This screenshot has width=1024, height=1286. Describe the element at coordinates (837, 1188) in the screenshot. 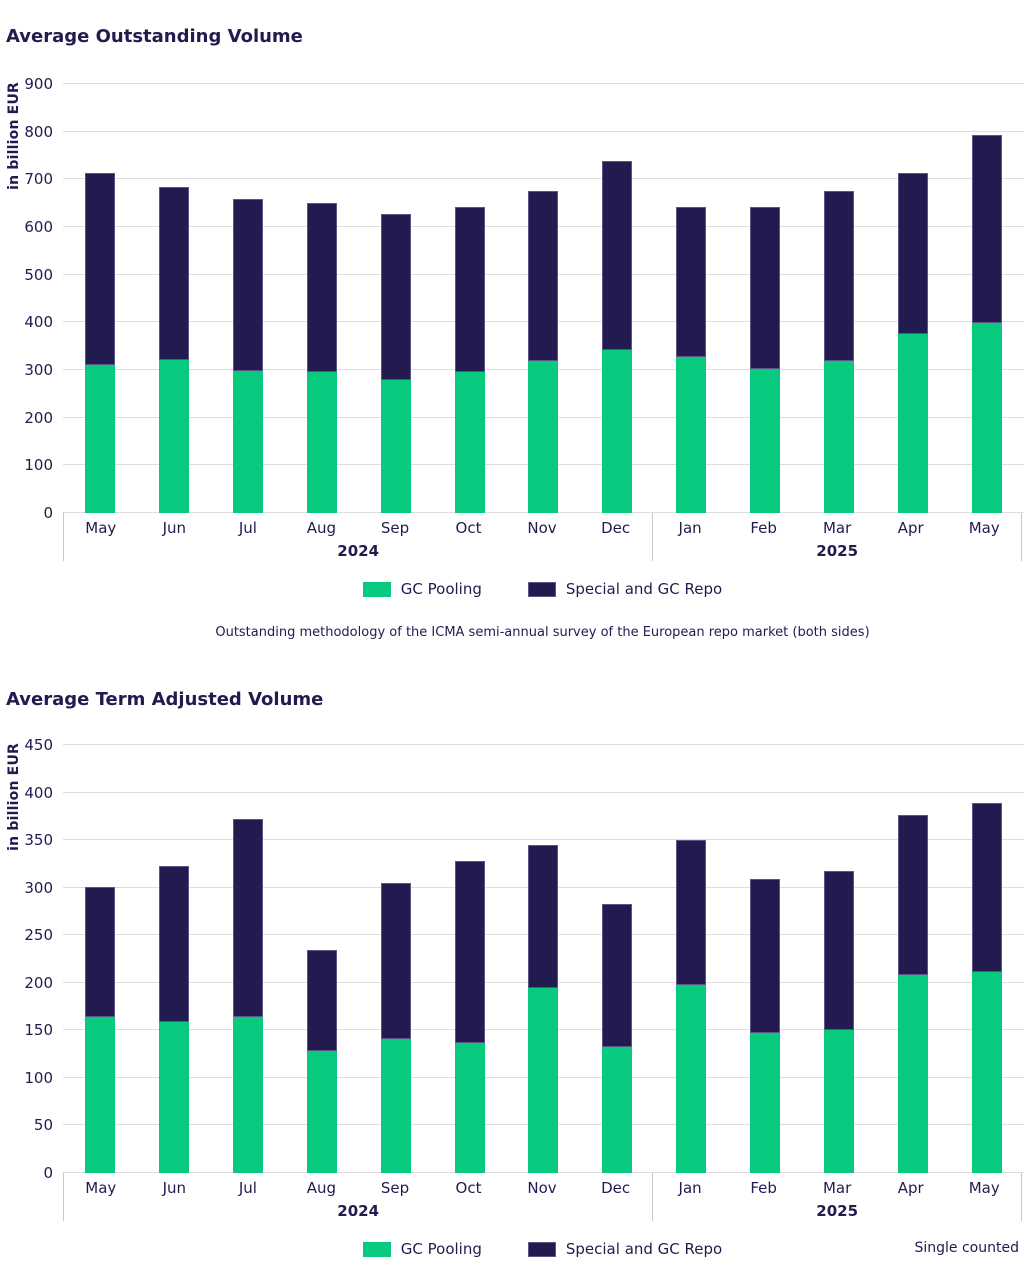

I see `x-tick-label: Mar` at that location.